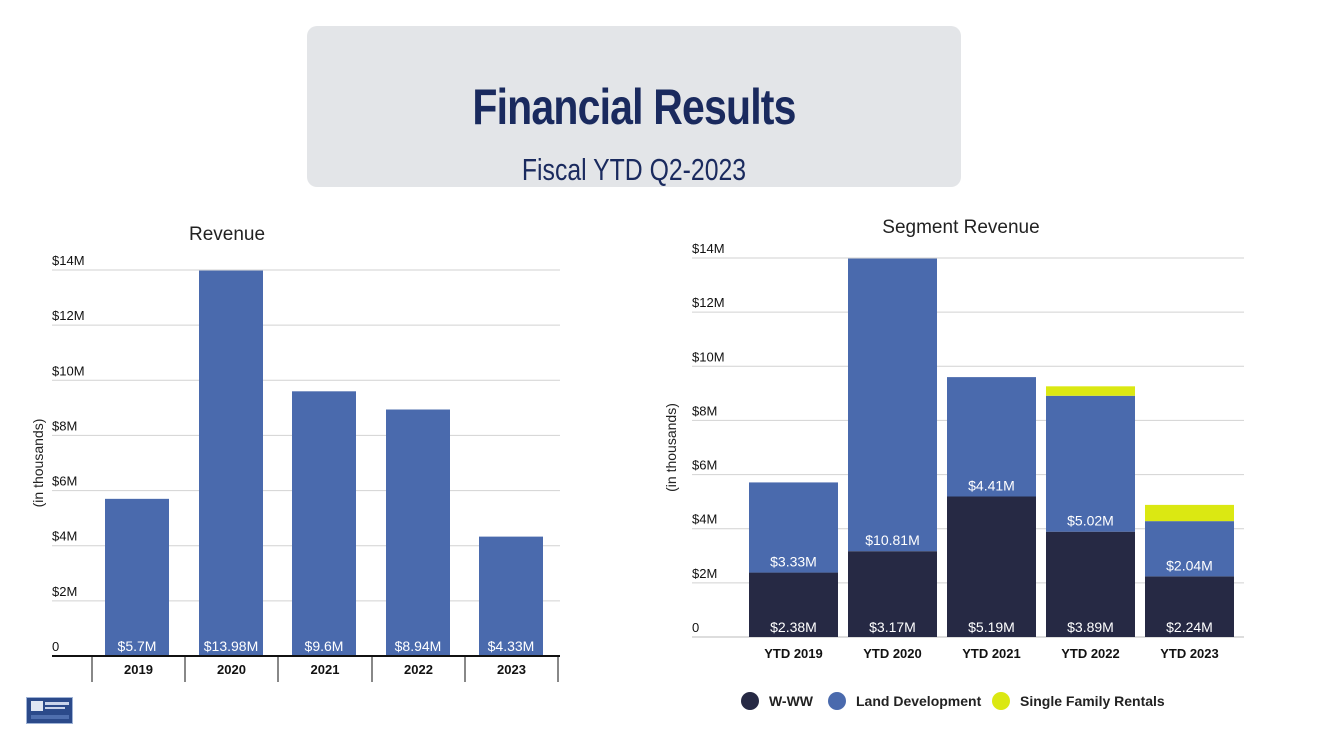 This screenshot has height=749, width=1333. I want to click on revenue-y-tick-label: $4M, so click(64, 536).